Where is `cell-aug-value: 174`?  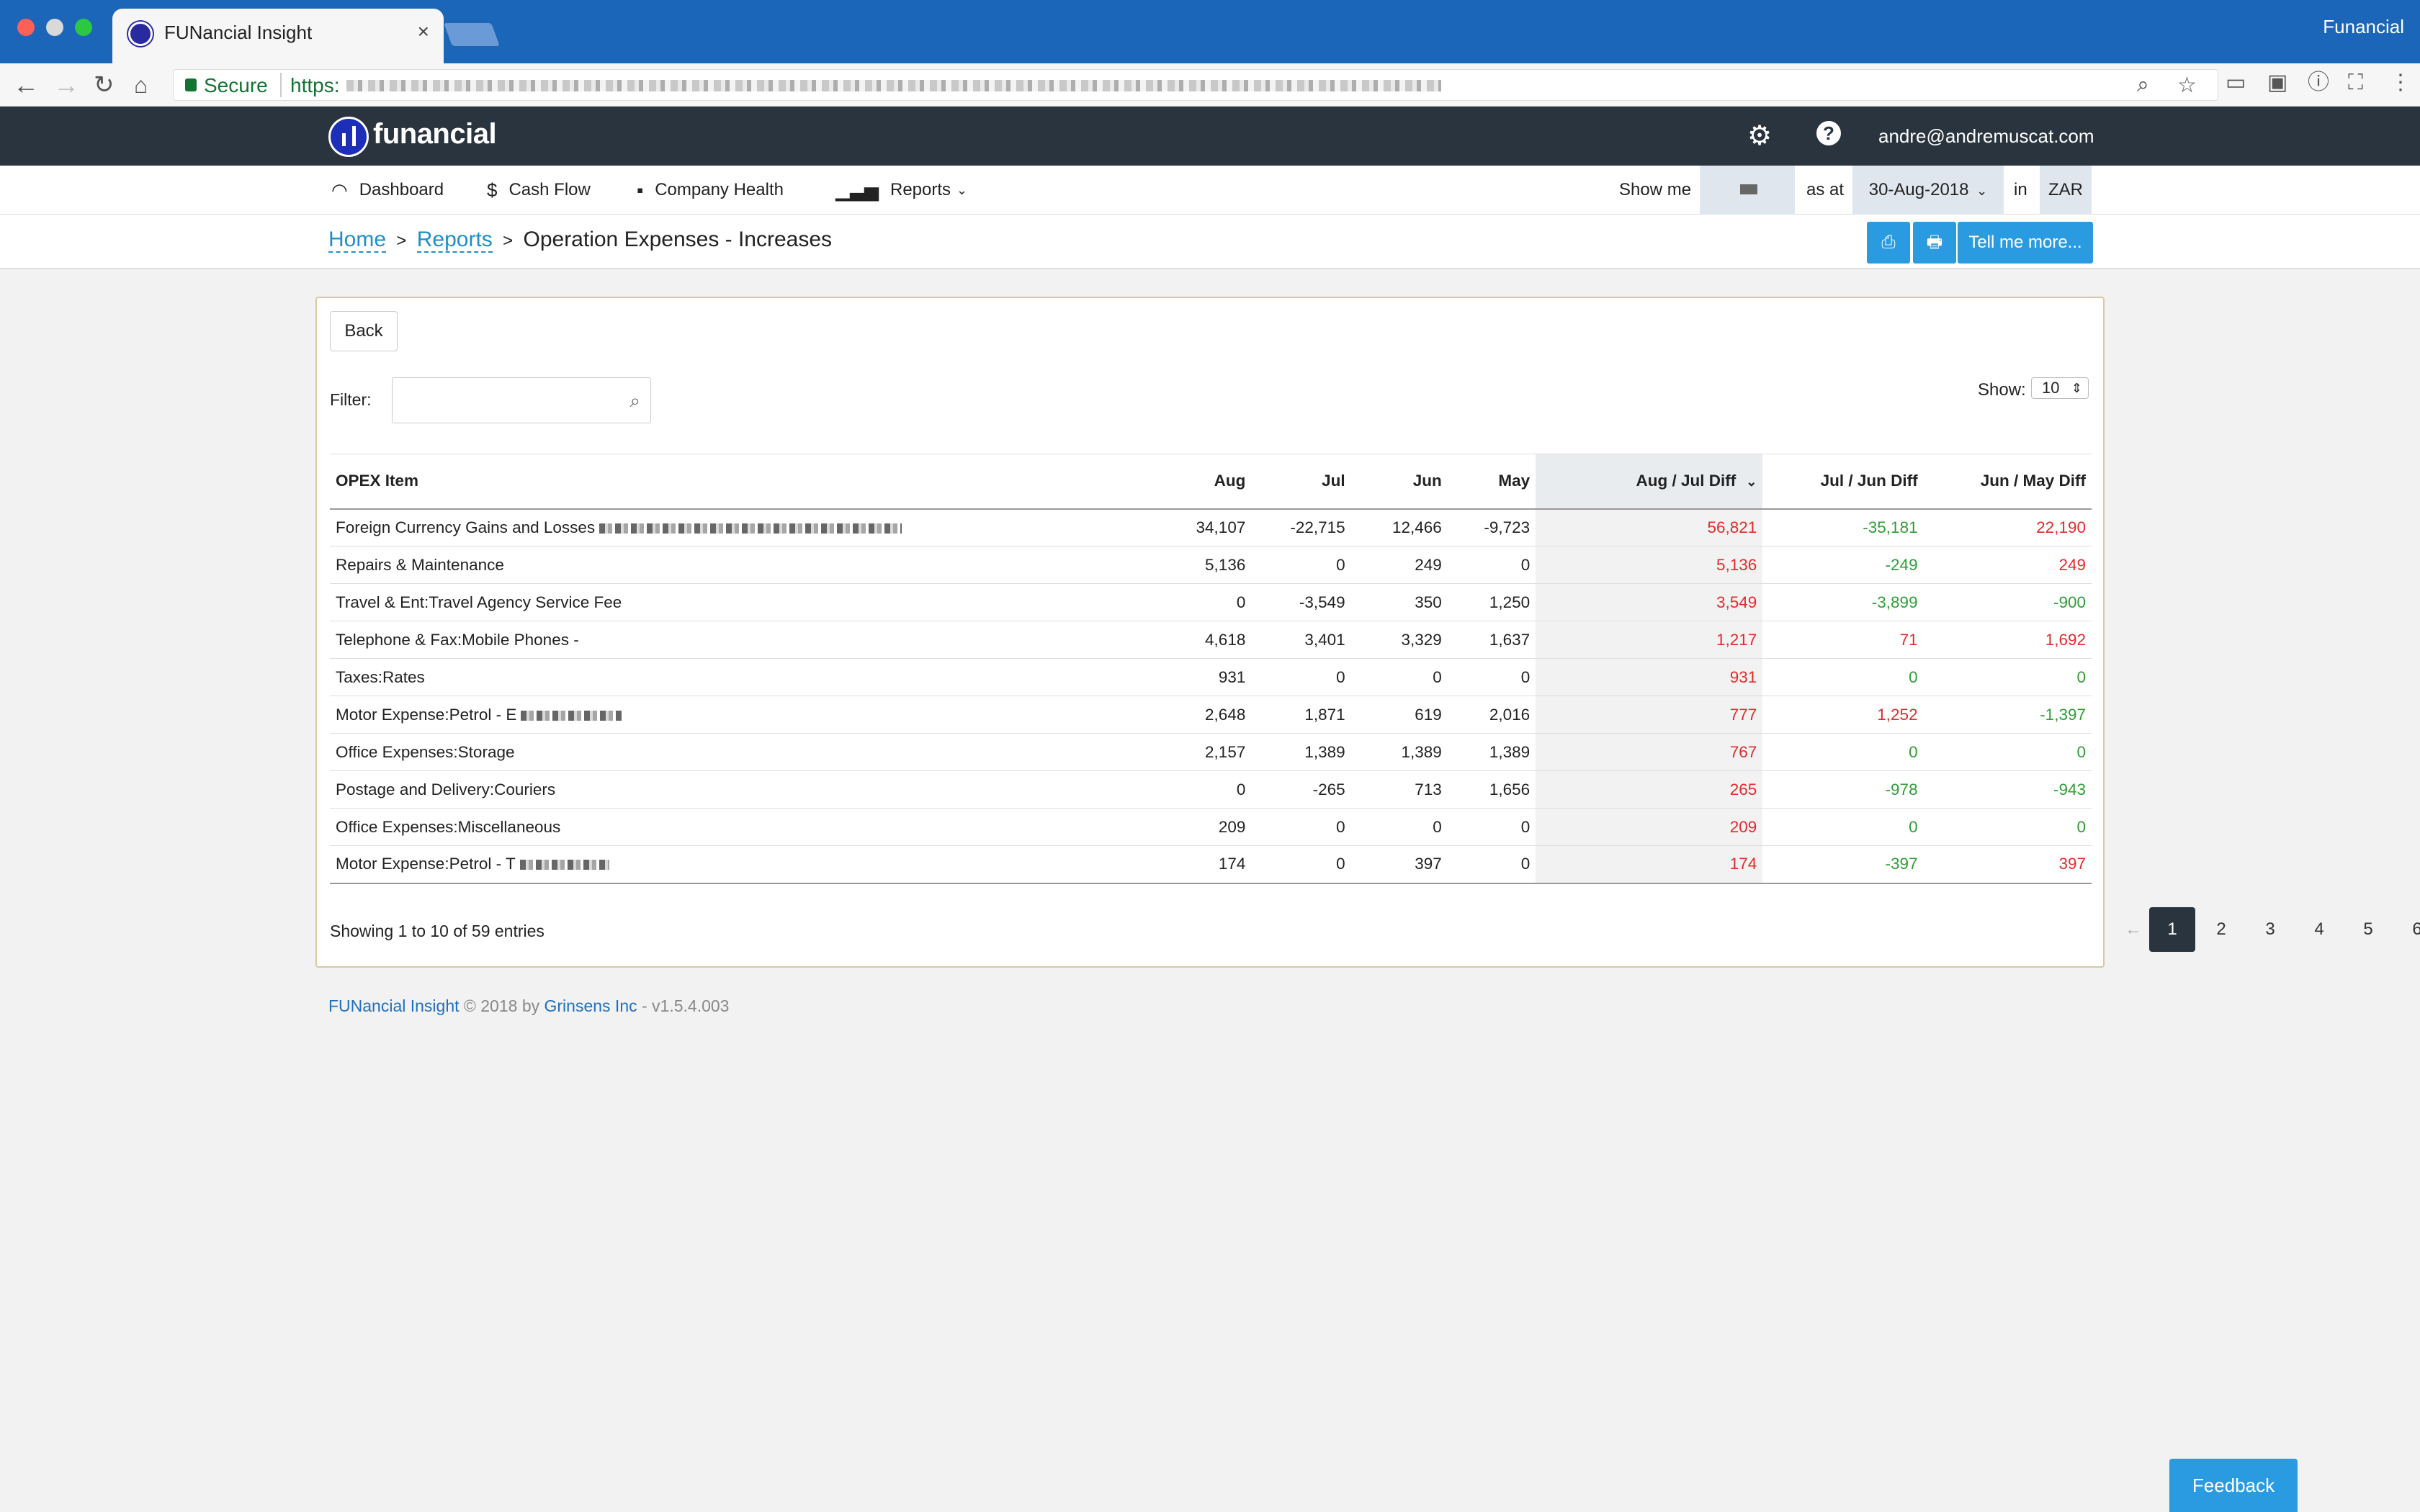
cell-aug-value: 174 is located at coordinates (1232, 864).